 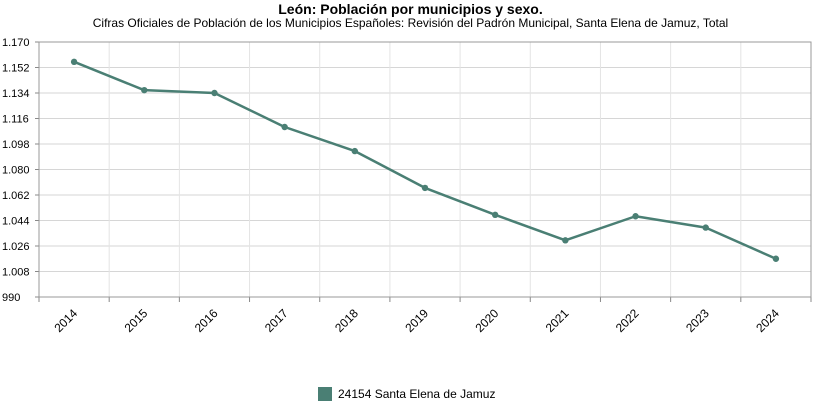 What do you see at coordinates (16, 69) in the screenshot?
I see `y-tick-label: 1.152` at bounding box center [16, 69].